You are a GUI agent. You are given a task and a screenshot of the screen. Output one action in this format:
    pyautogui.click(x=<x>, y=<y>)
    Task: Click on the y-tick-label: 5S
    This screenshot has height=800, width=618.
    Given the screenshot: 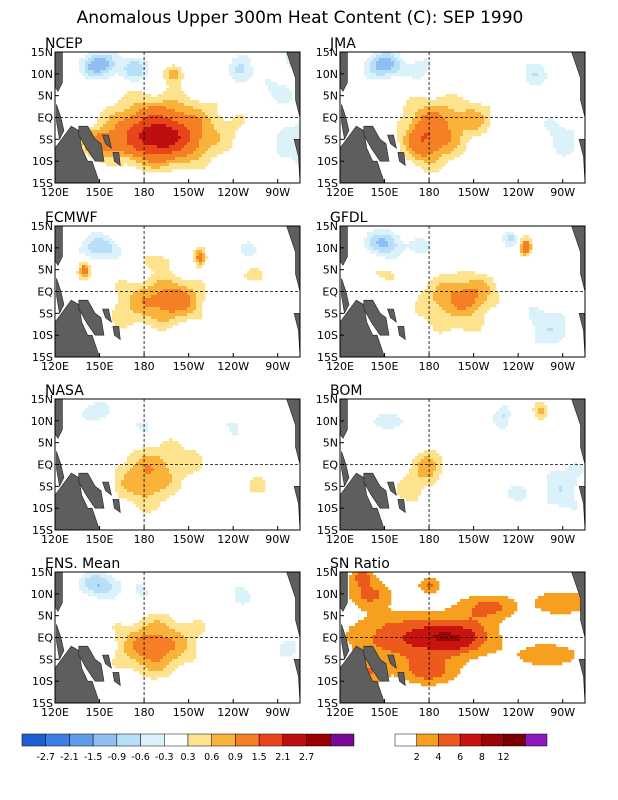 What is the action you would take?
    pyautogui.click(x=46, y=486)
    